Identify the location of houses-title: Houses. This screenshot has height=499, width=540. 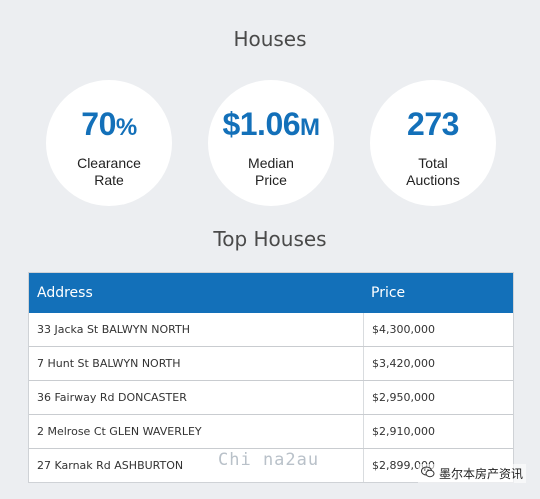
(270, 39).